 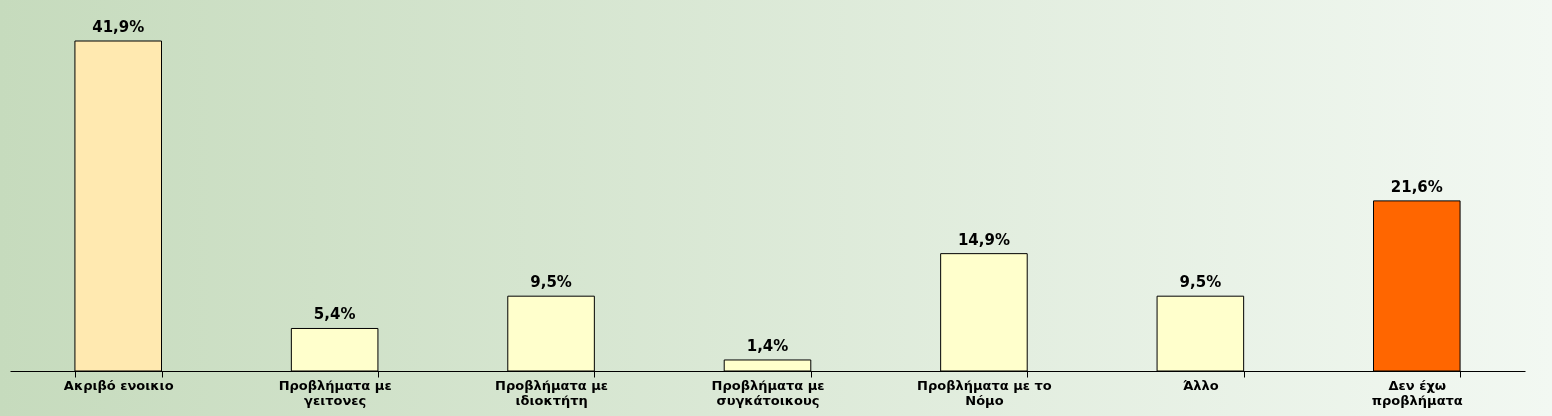 What do you see at coordinates (1200, 385) in the screenshot?
I see `x-tick-label: Άλλο` at bounding box center [1200, 385].